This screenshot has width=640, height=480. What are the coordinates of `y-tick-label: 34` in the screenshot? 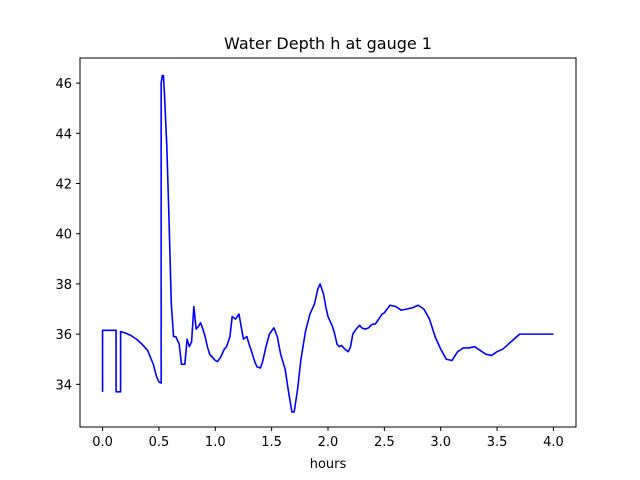 It's located at (63, 385).